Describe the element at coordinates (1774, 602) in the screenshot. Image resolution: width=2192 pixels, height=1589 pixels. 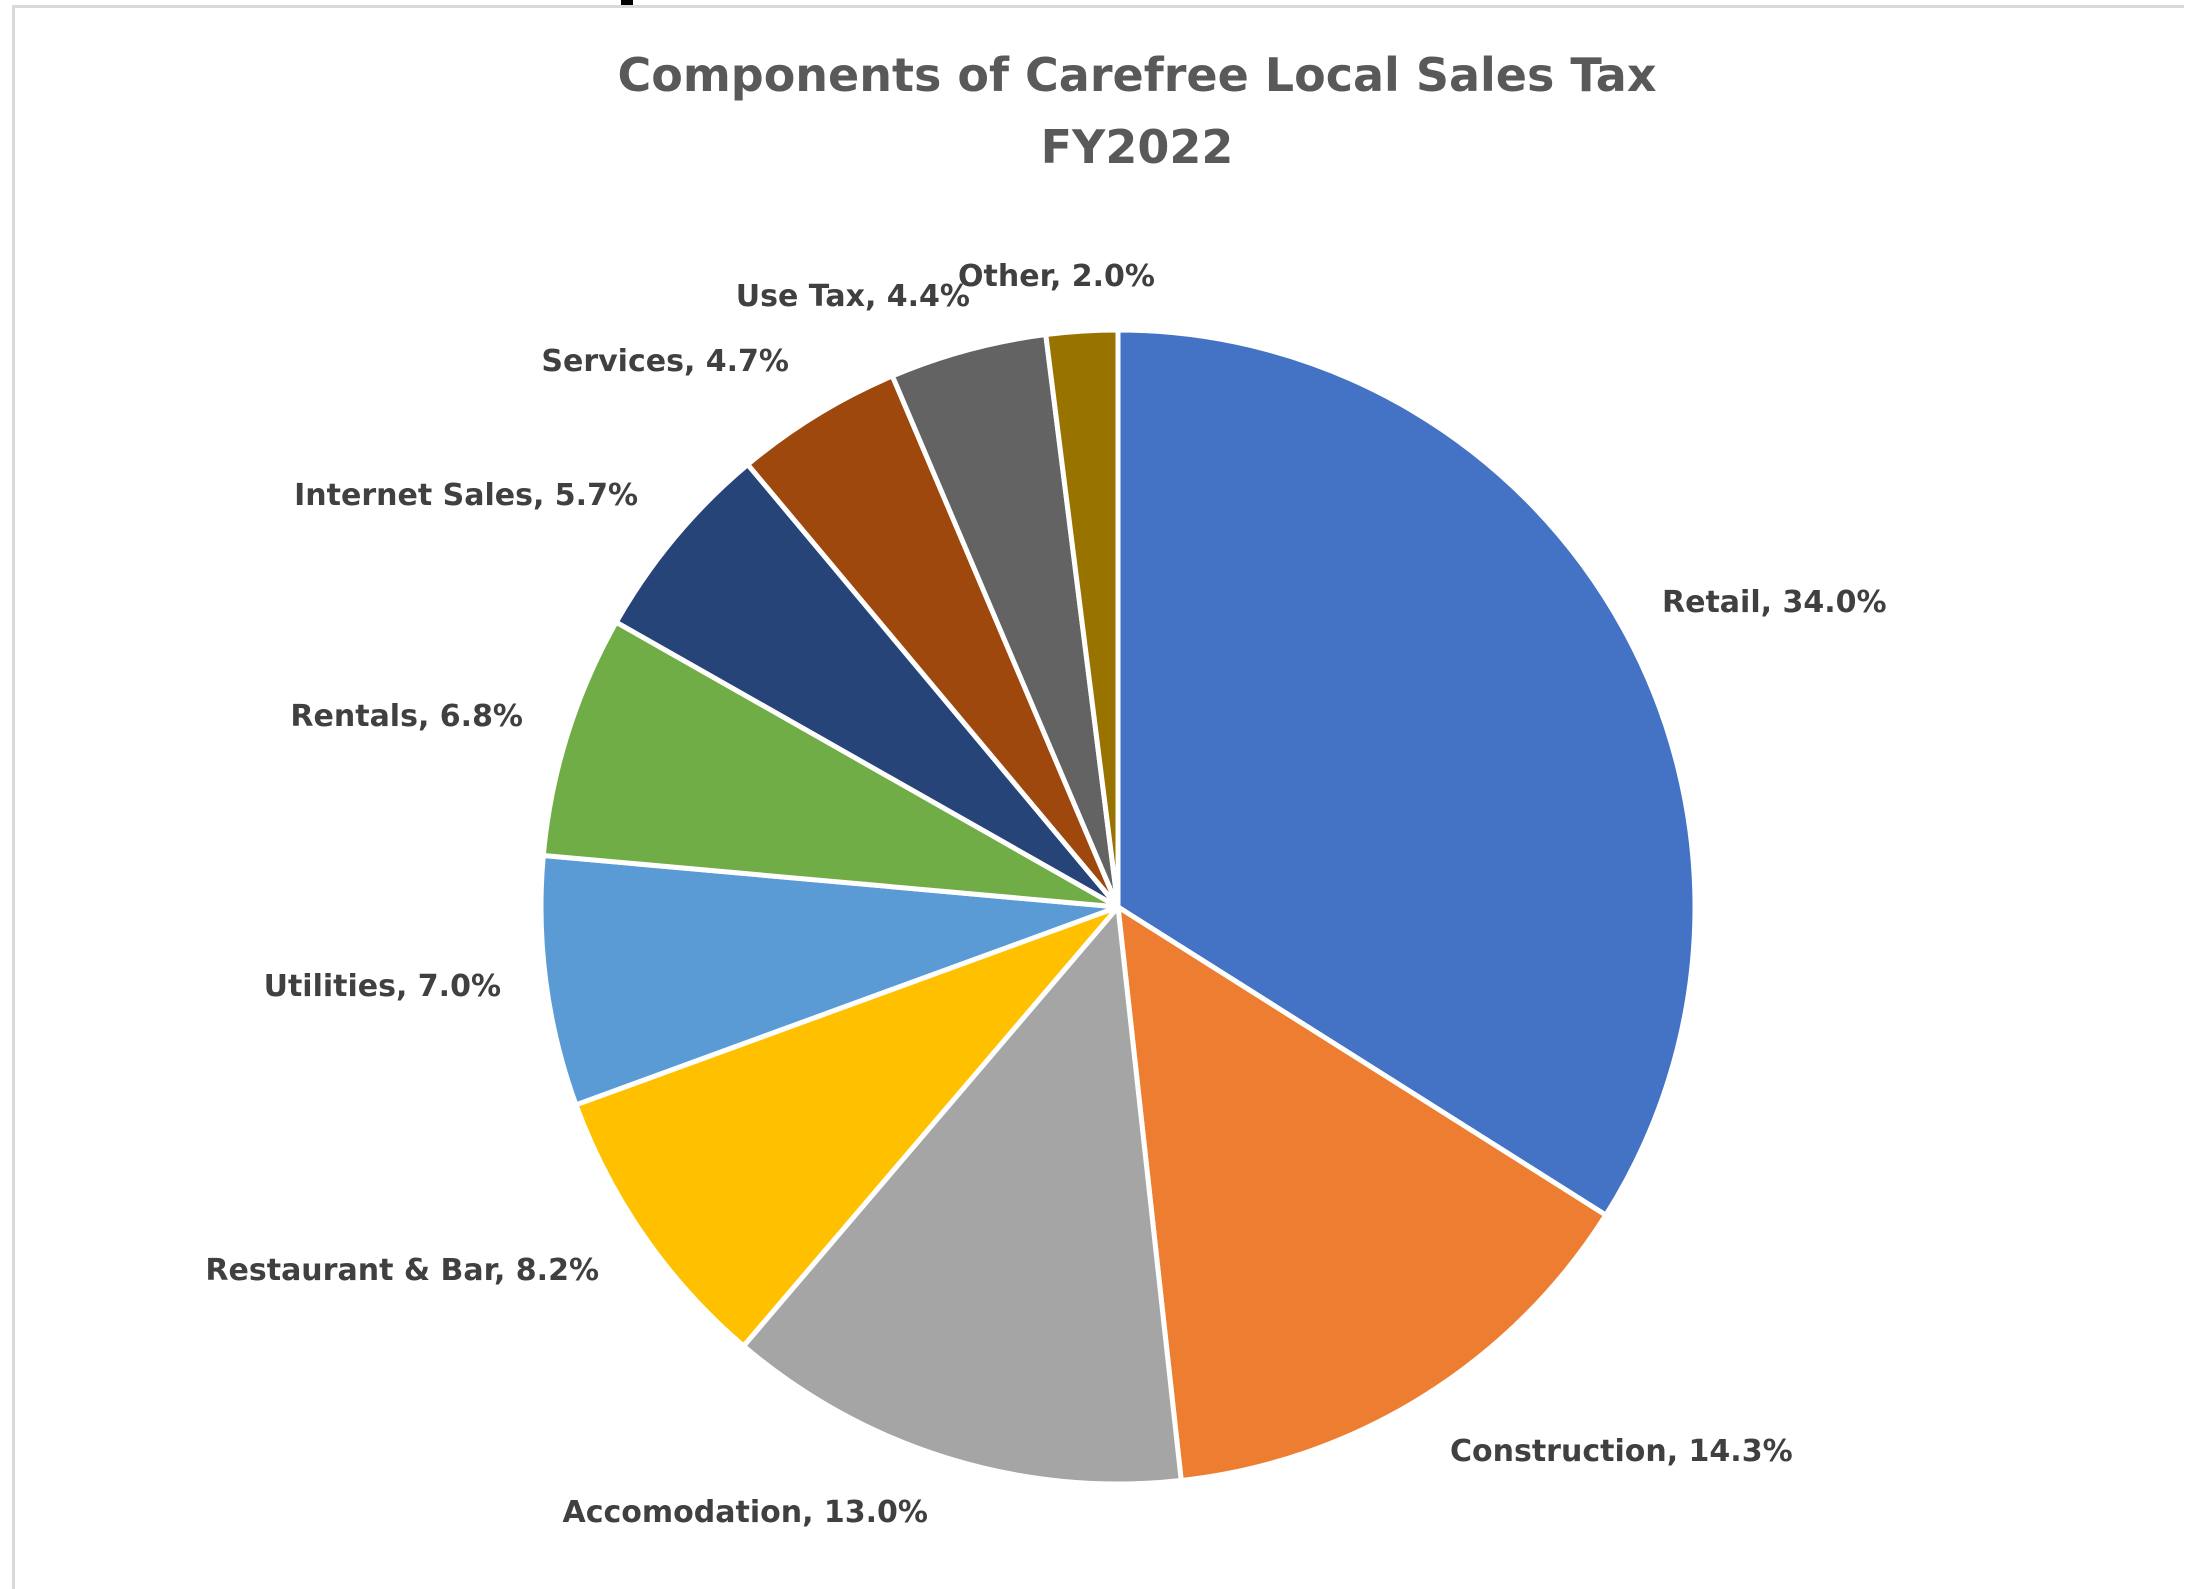
I see `slice-label-retail: Retail, 34.0%` at that location.